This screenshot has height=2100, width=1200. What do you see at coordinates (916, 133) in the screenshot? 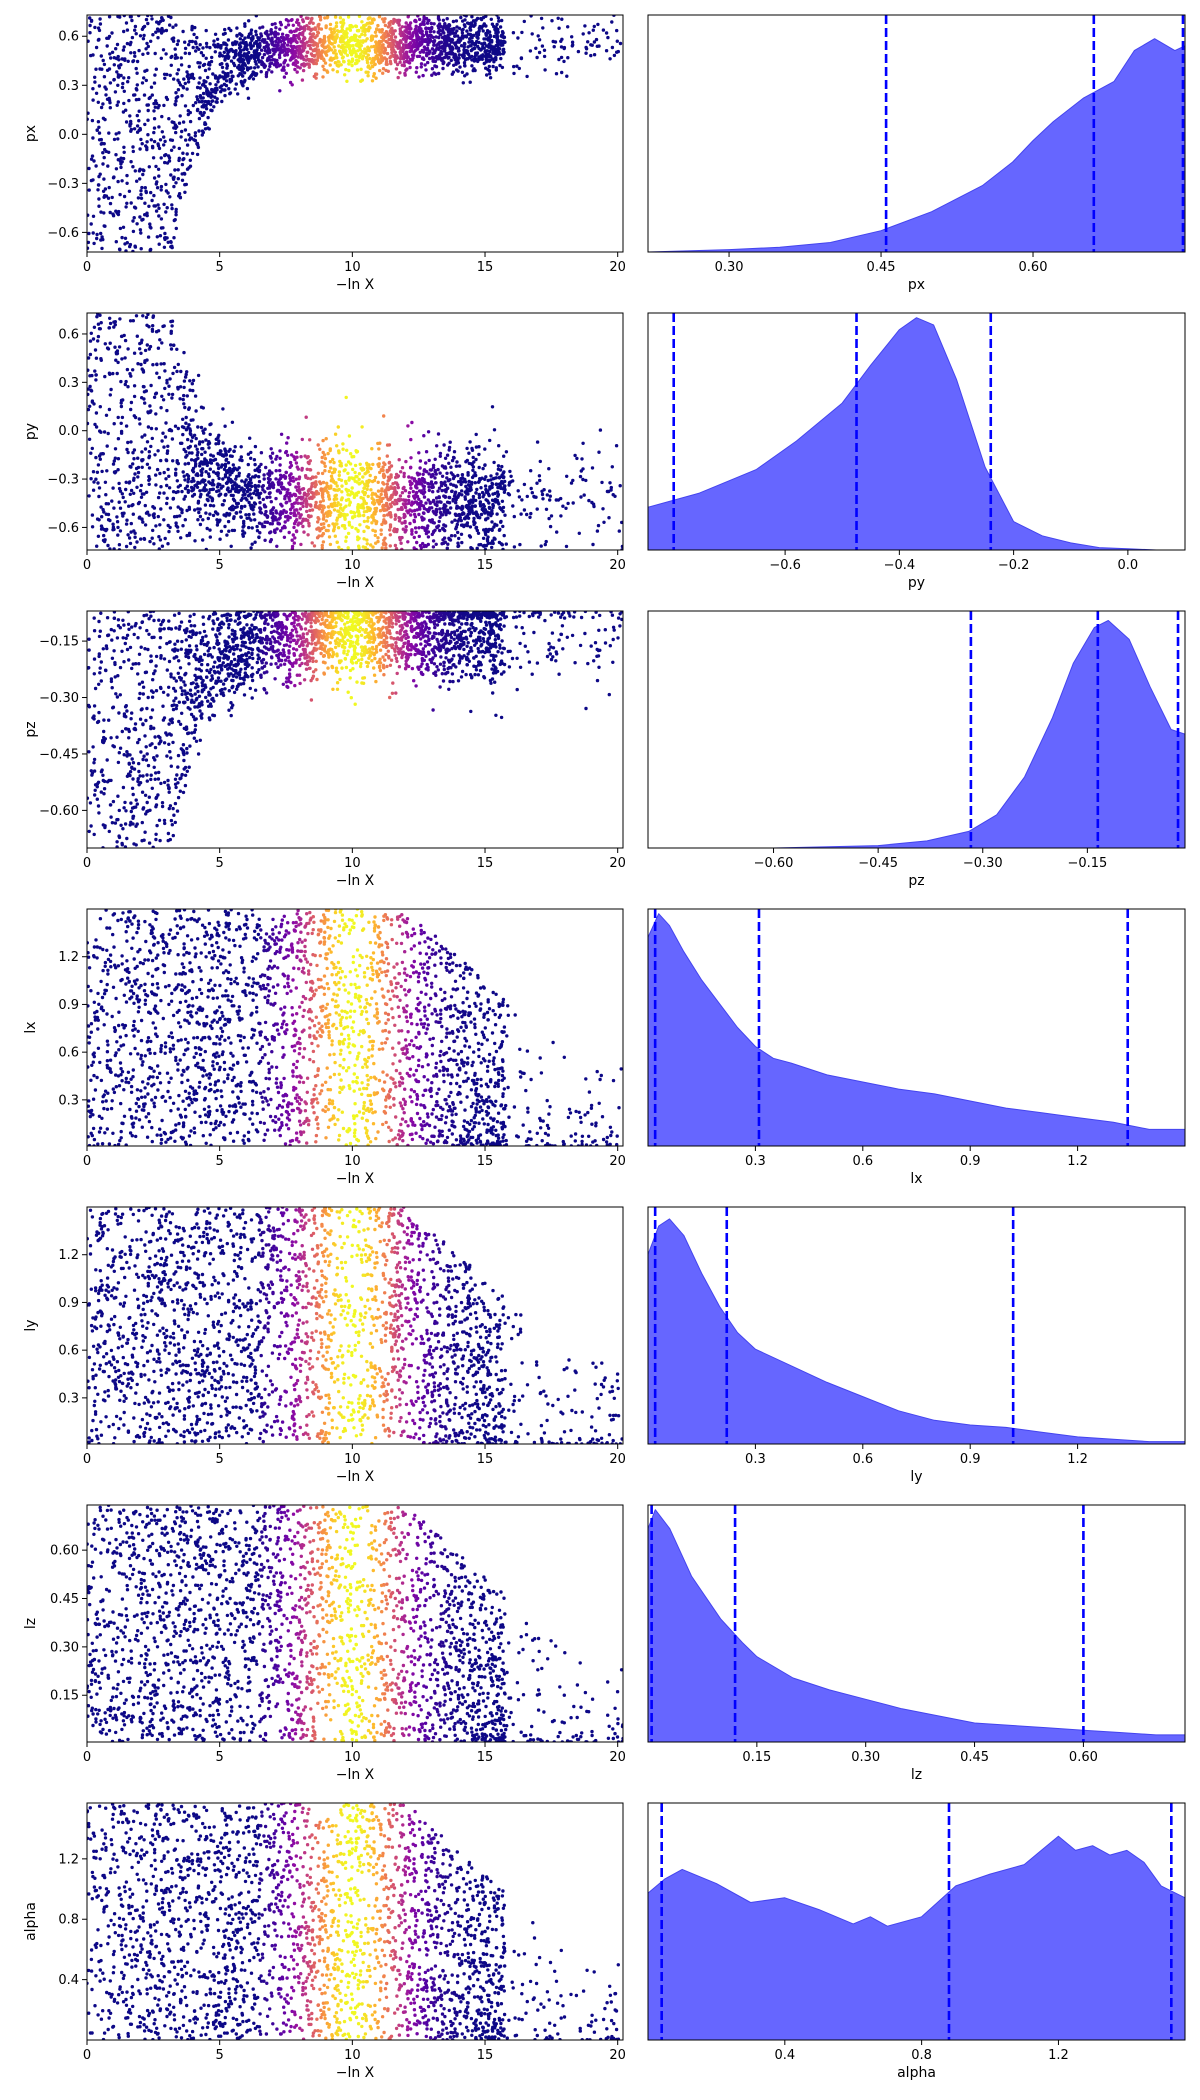
I see `posterior-density` at bounding box center [916, 133].